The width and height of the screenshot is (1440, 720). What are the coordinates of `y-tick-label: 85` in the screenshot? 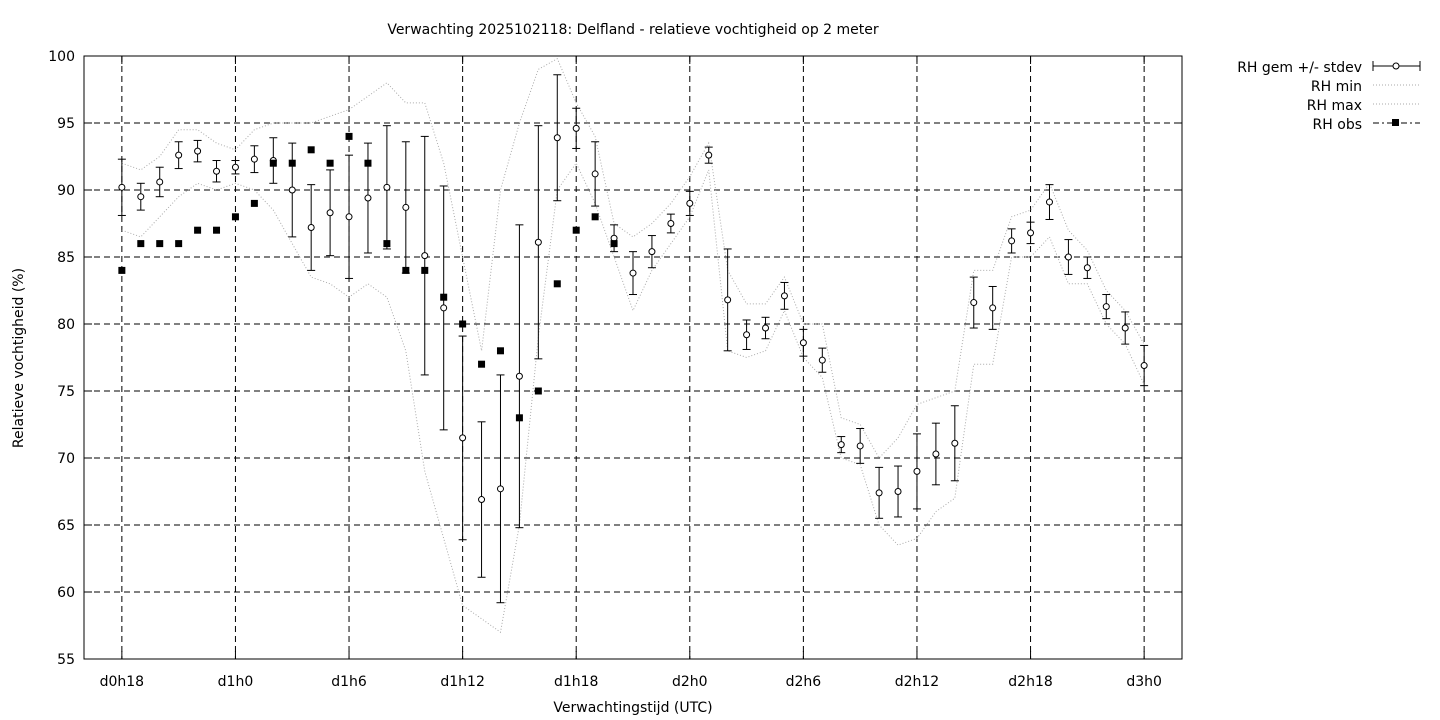 It's located at (66, 258).